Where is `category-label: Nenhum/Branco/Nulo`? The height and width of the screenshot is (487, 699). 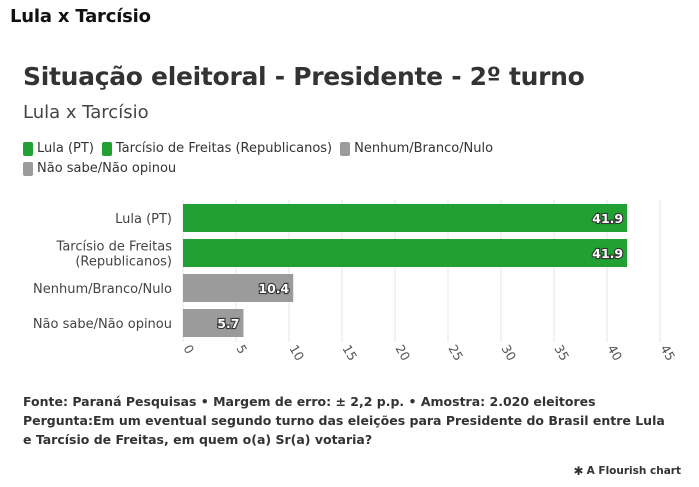
category-label: Nenhum/Branco/Nulo is located at coordinates (102, 289).